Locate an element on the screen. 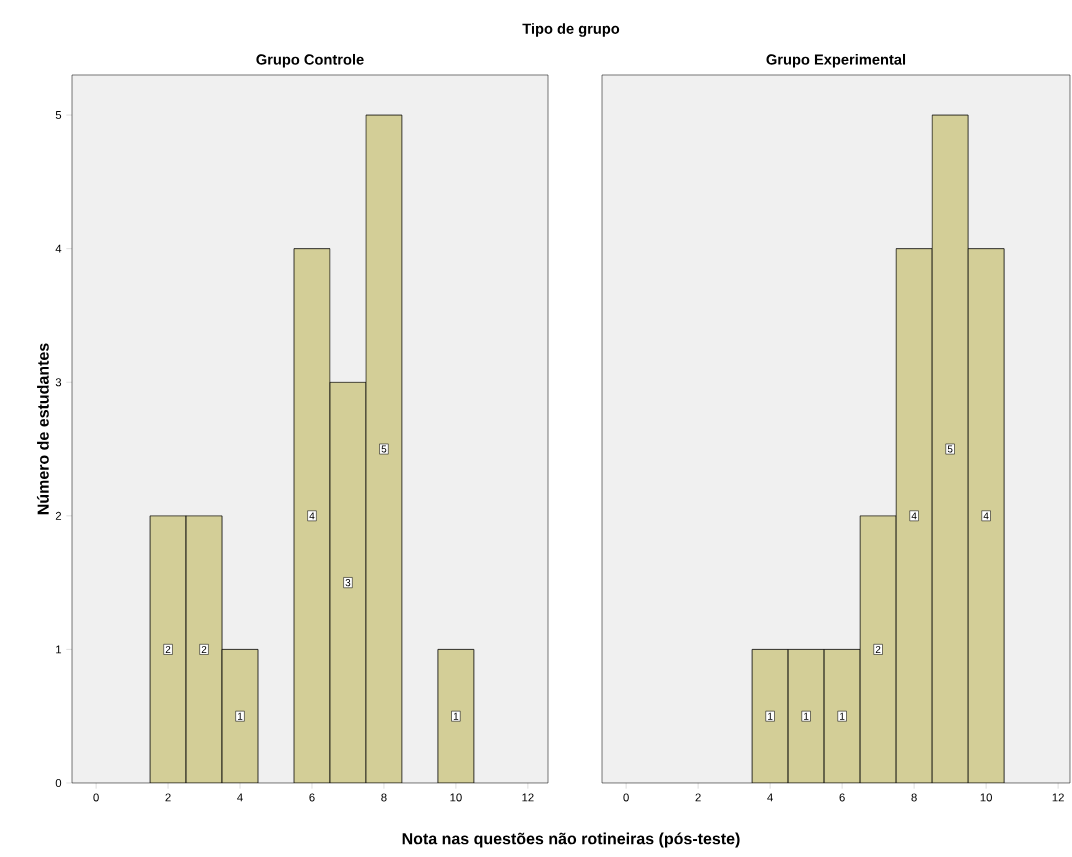  y-tick-label: 1 is located at coordinates (59, 649).